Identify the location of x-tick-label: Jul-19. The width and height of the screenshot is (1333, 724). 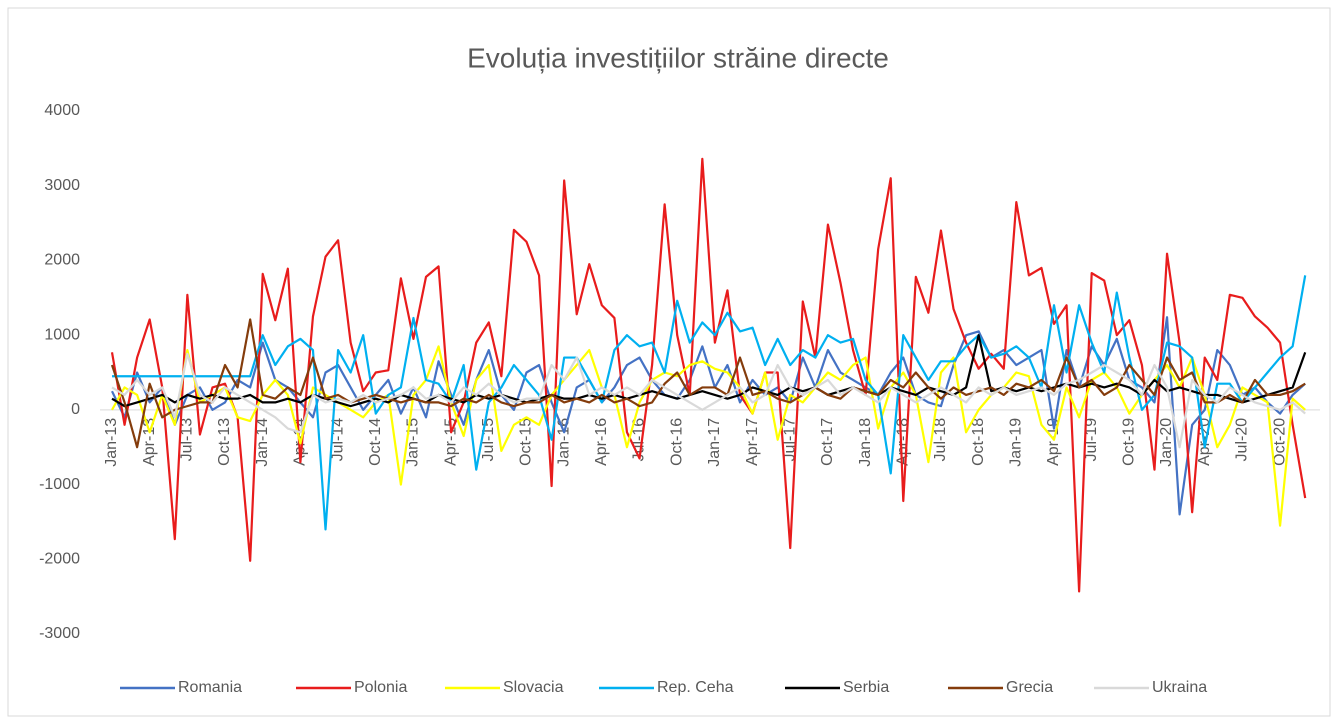
(1091, 440).